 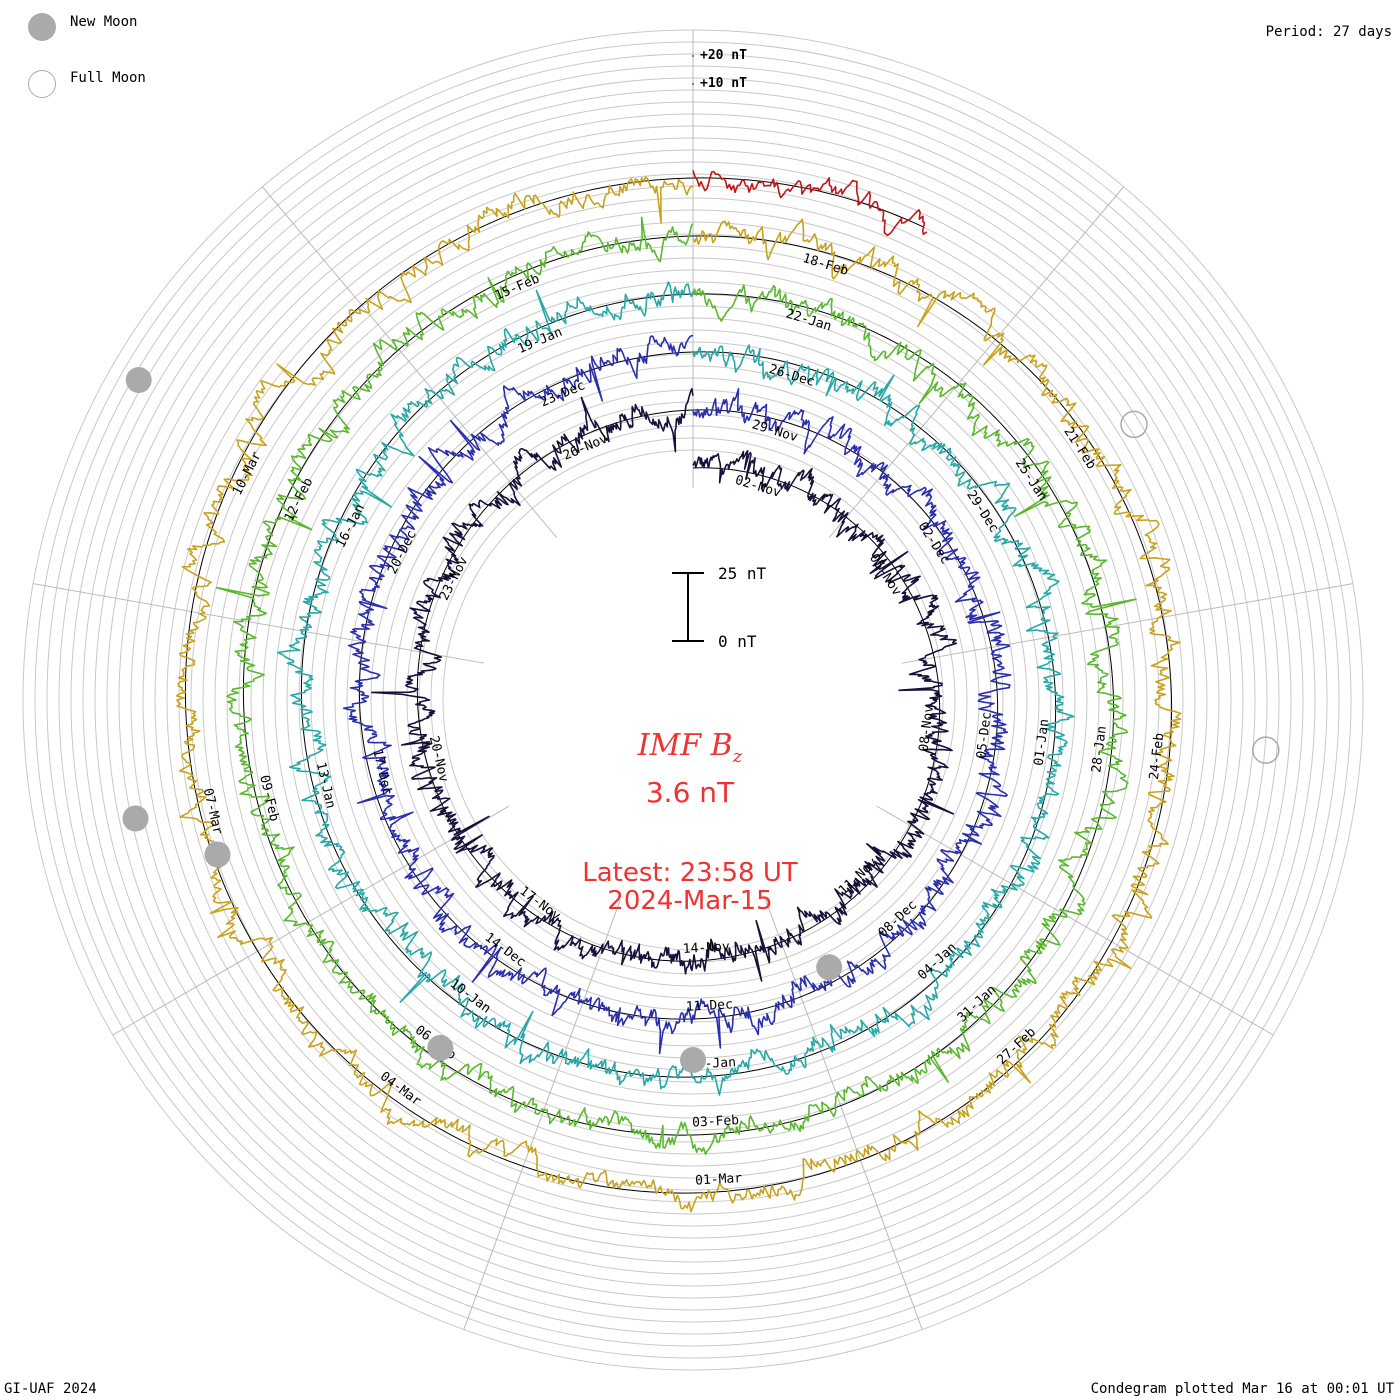 What do you see at coordinates (937, 961) in the screenshot?
I see `tick-label: 04-Jan` at bounding box center [937, 961].